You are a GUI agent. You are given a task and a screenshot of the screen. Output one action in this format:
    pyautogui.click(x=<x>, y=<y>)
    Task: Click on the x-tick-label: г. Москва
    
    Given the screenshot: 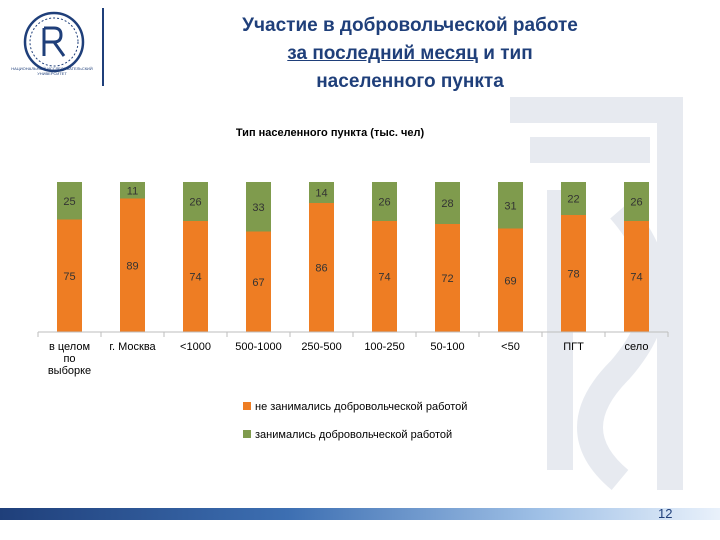 What is the action you would take?
    pyautogui.click(x=132, y=347)
    